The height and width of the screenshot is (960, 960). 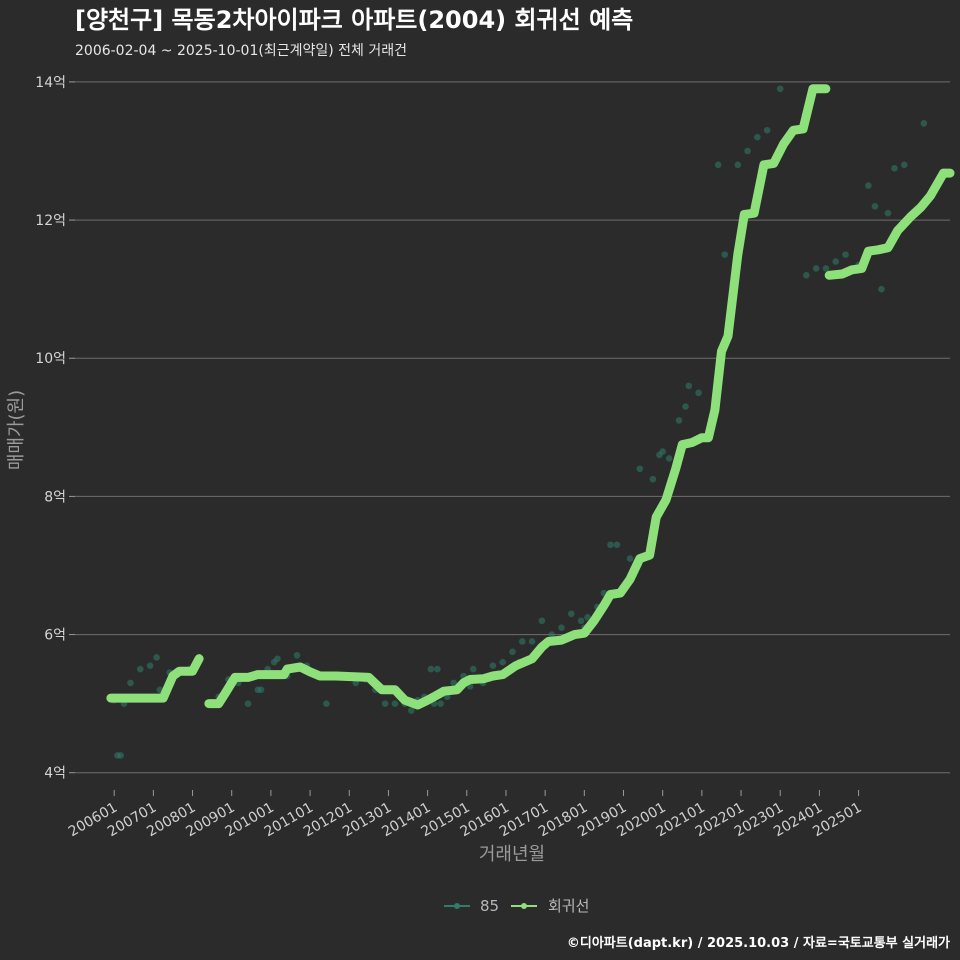 I want to click on y-tick-label: 10억, so click(x=50, y=359).